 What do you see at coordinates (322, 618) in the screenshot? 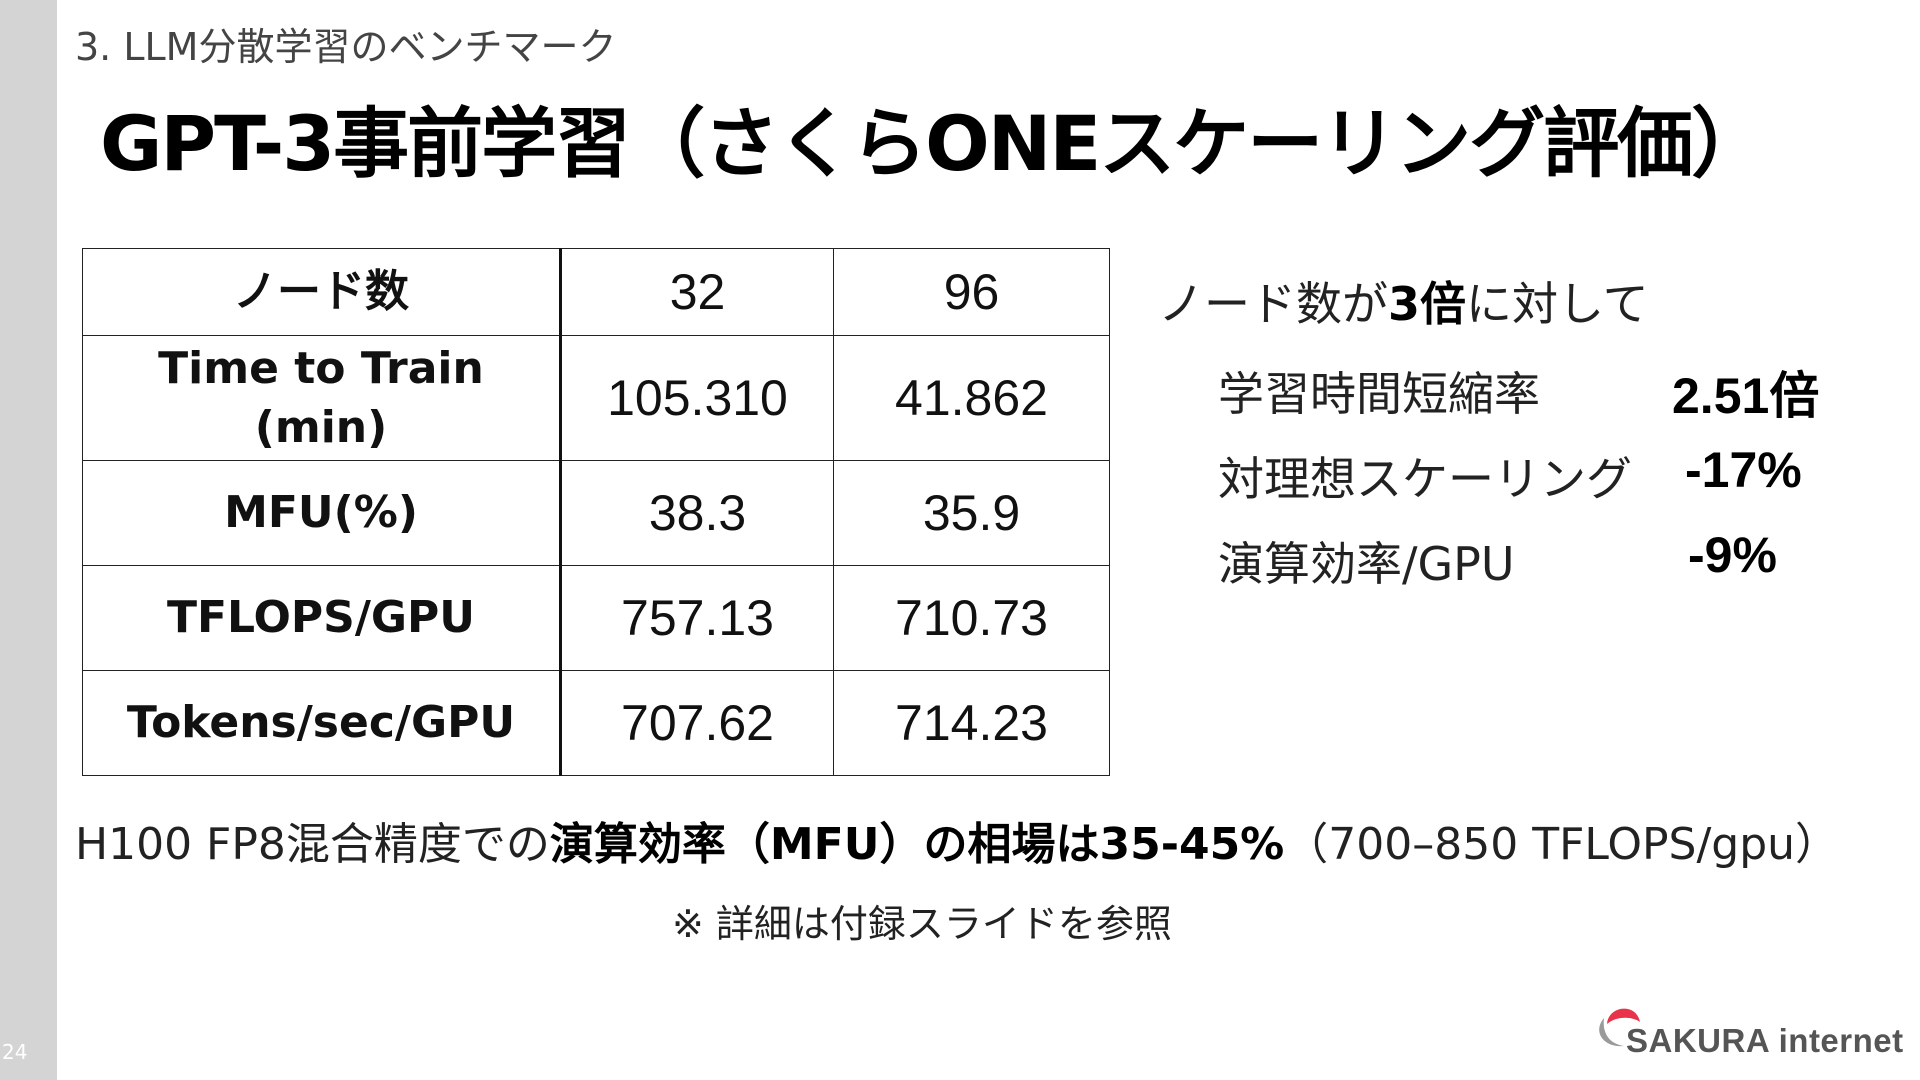
I see `row-label-tflops: TFLOPS/GPU` at bounding box center [322, 618].